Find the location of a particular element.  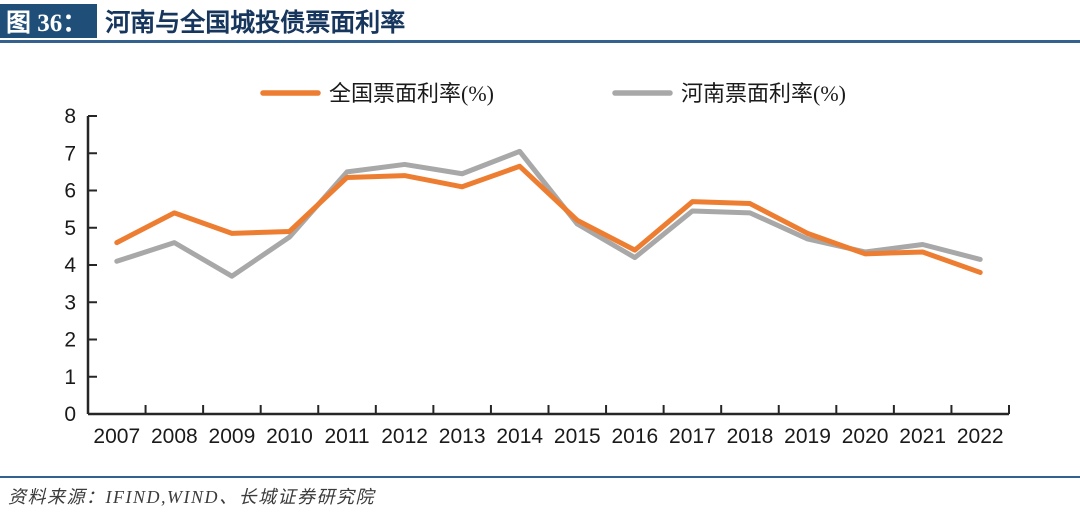

y-tick-label: 1 is located at coordinates (70, 377).